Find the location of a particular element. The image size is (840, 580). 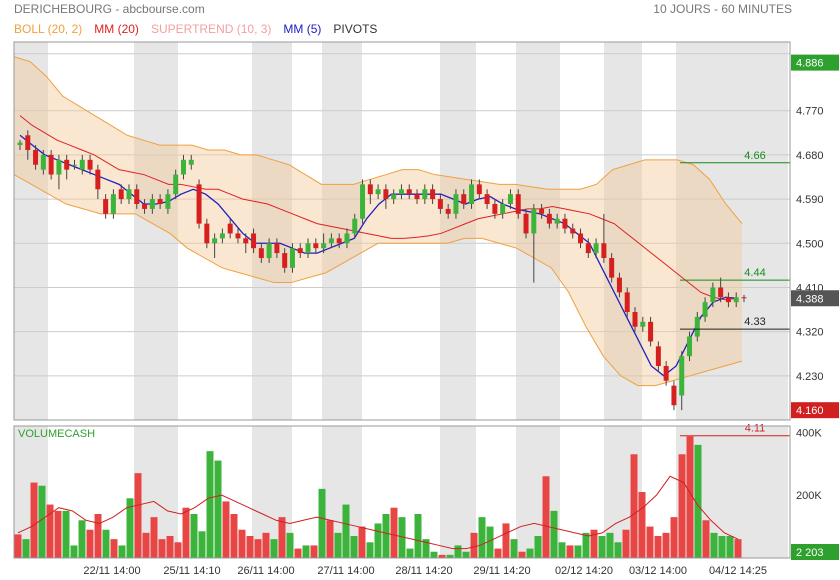

price-tag-label: 4.388 is located at coordinates (810, 299).